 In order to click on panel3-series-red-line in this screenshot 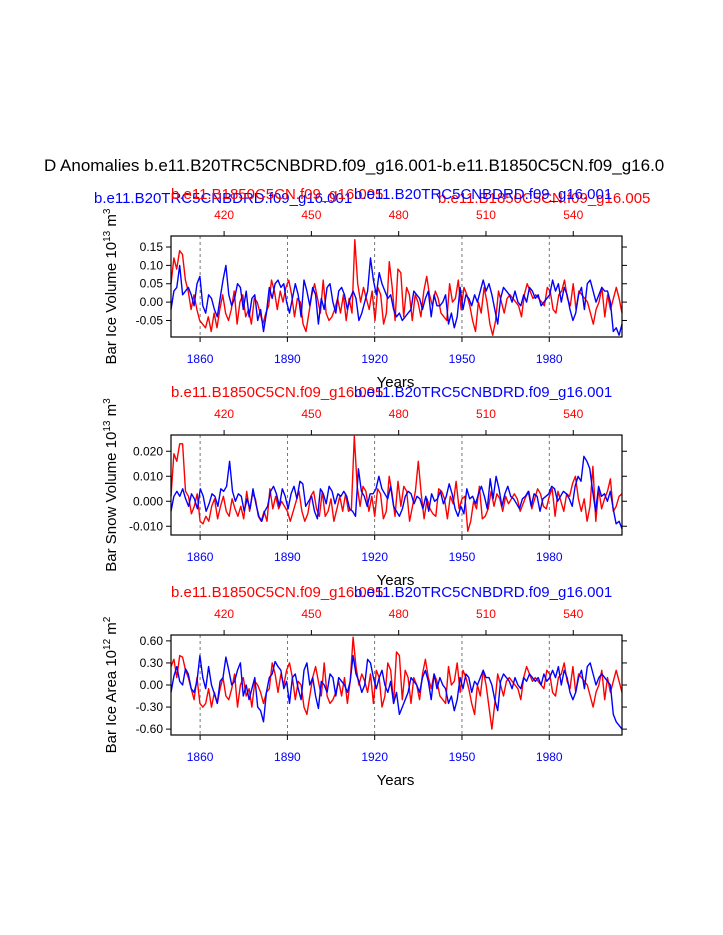, I will do `click(396, 683)`.